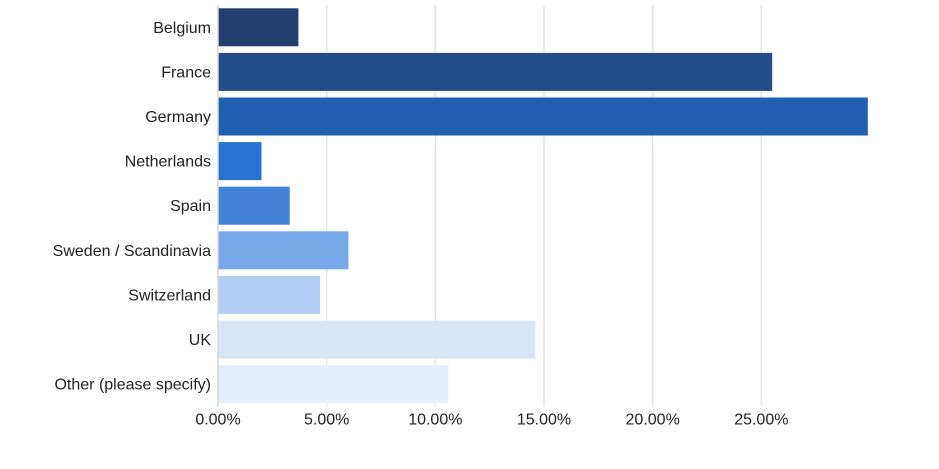 The width and height of the screenshot is (939, 469). What do you see at coordinates (653, 419) in the screenshot?
I see `x-tick-label: 20.00%` at bounding box center [653, 419].